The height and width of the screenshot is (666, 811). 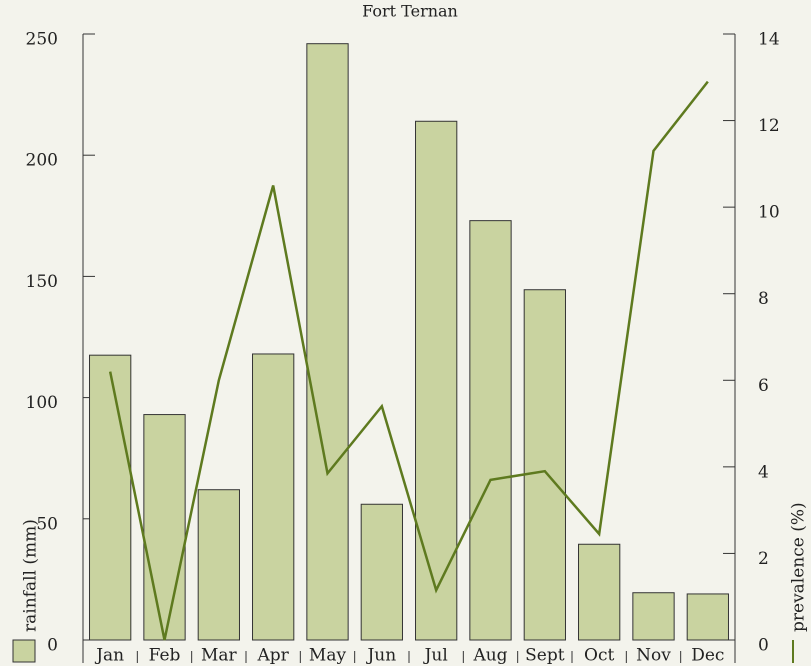 What do you see at coordinates (489, 656) in the screenshot?
I see `x-tick-label: Aug` at bounding box center [489, 656].